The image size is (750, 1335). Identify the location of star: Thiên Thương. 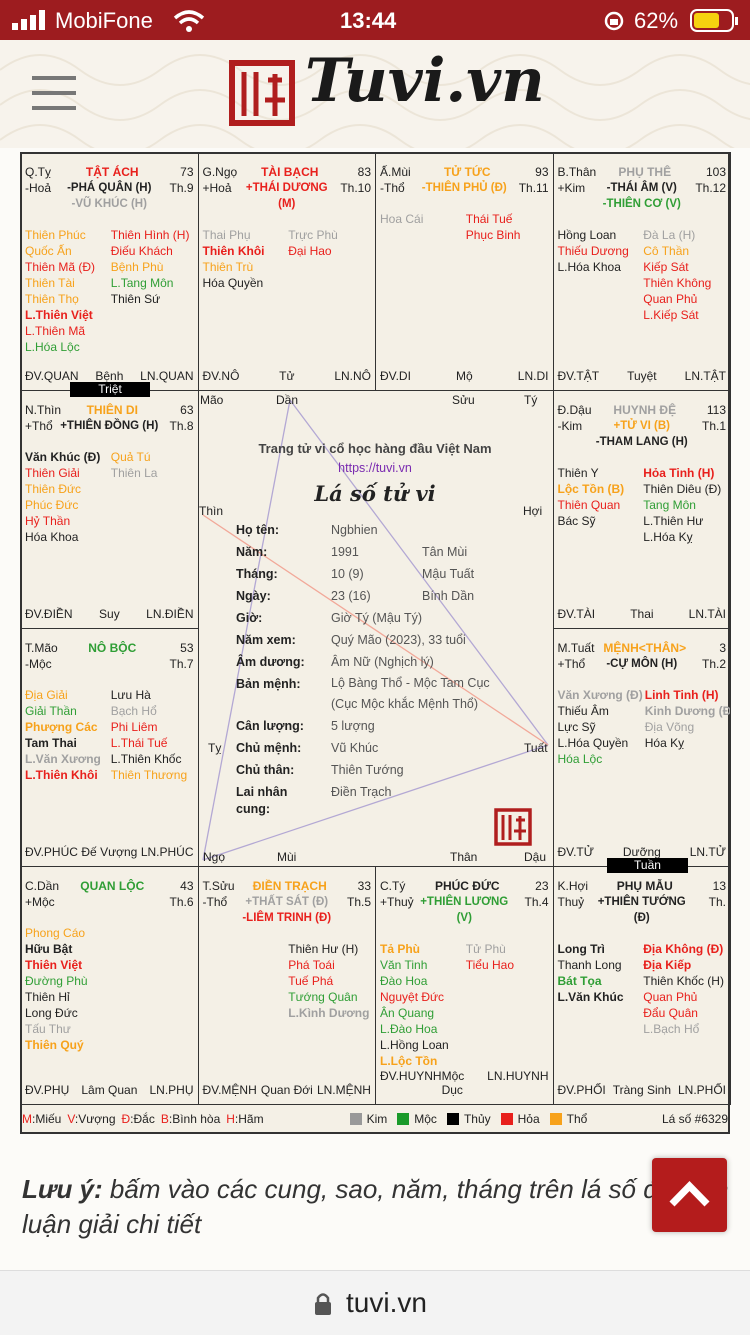
(149, 775).